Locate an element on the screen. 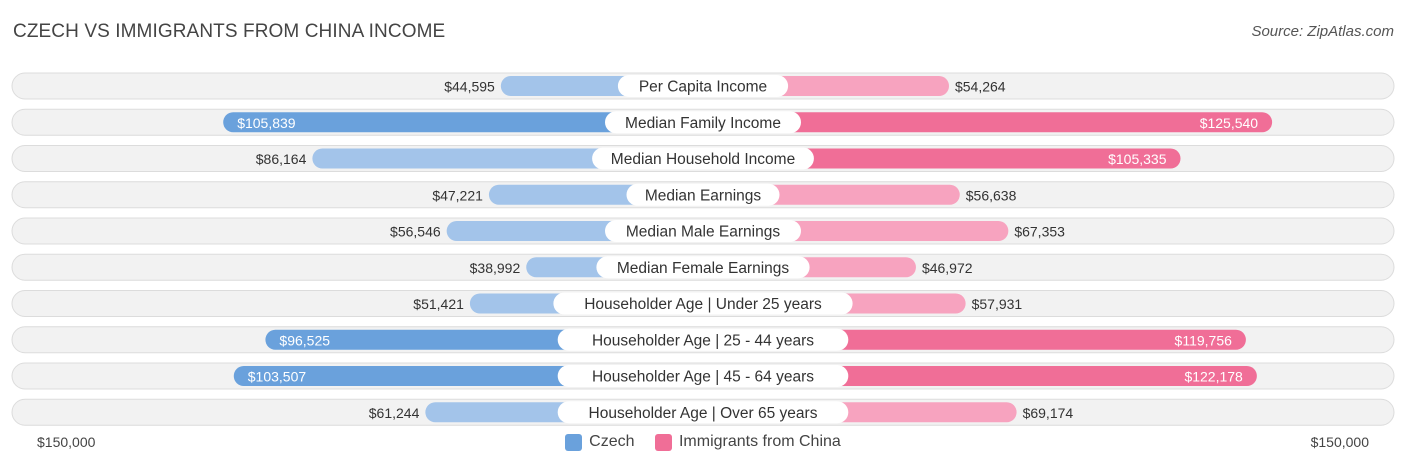 This screenshot has width=1406, height=467. value-label-czech: $96,525 is located at coordinates (304, 340).